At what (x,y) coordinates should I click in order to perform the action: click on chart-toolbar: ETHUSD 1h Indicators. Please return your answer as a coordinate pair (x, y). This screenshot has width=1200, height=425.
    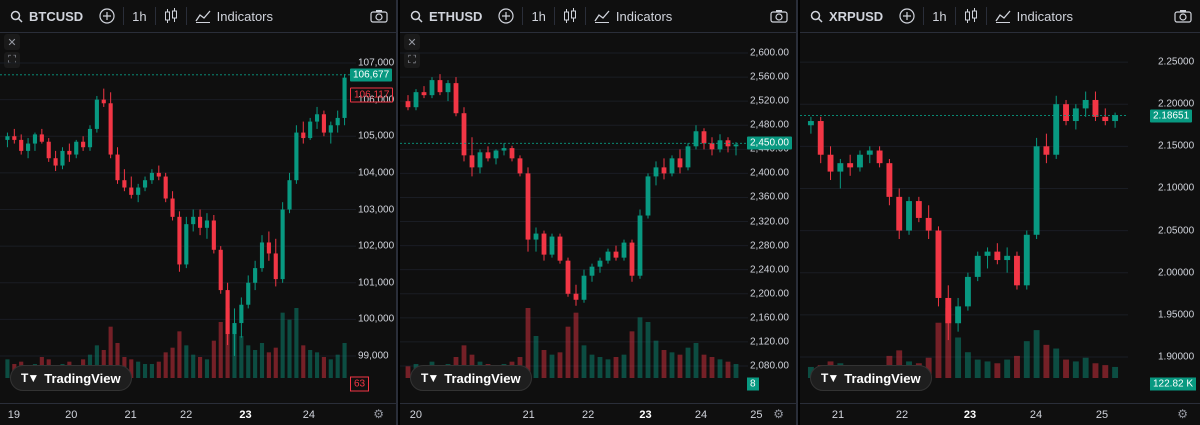
    Looking at the image, I should click on (598, 16).